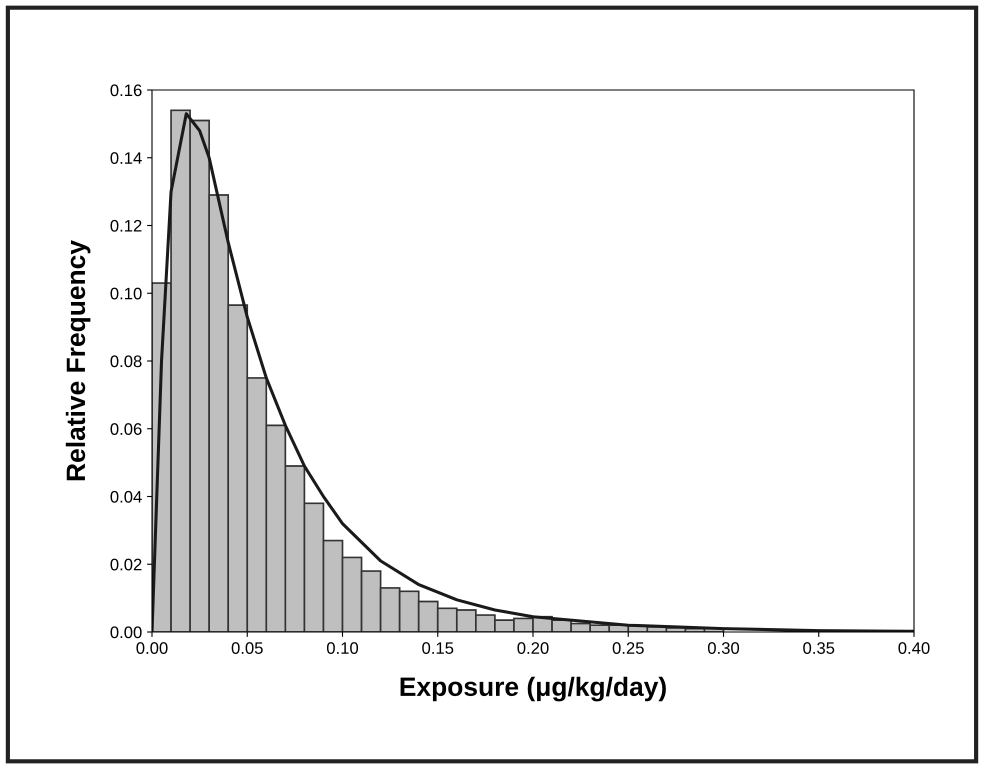  What do you see at coordinates (438, 648) in the screenshot?
I see `x-tick-label: 0.15` at bounding box center [438, 648].